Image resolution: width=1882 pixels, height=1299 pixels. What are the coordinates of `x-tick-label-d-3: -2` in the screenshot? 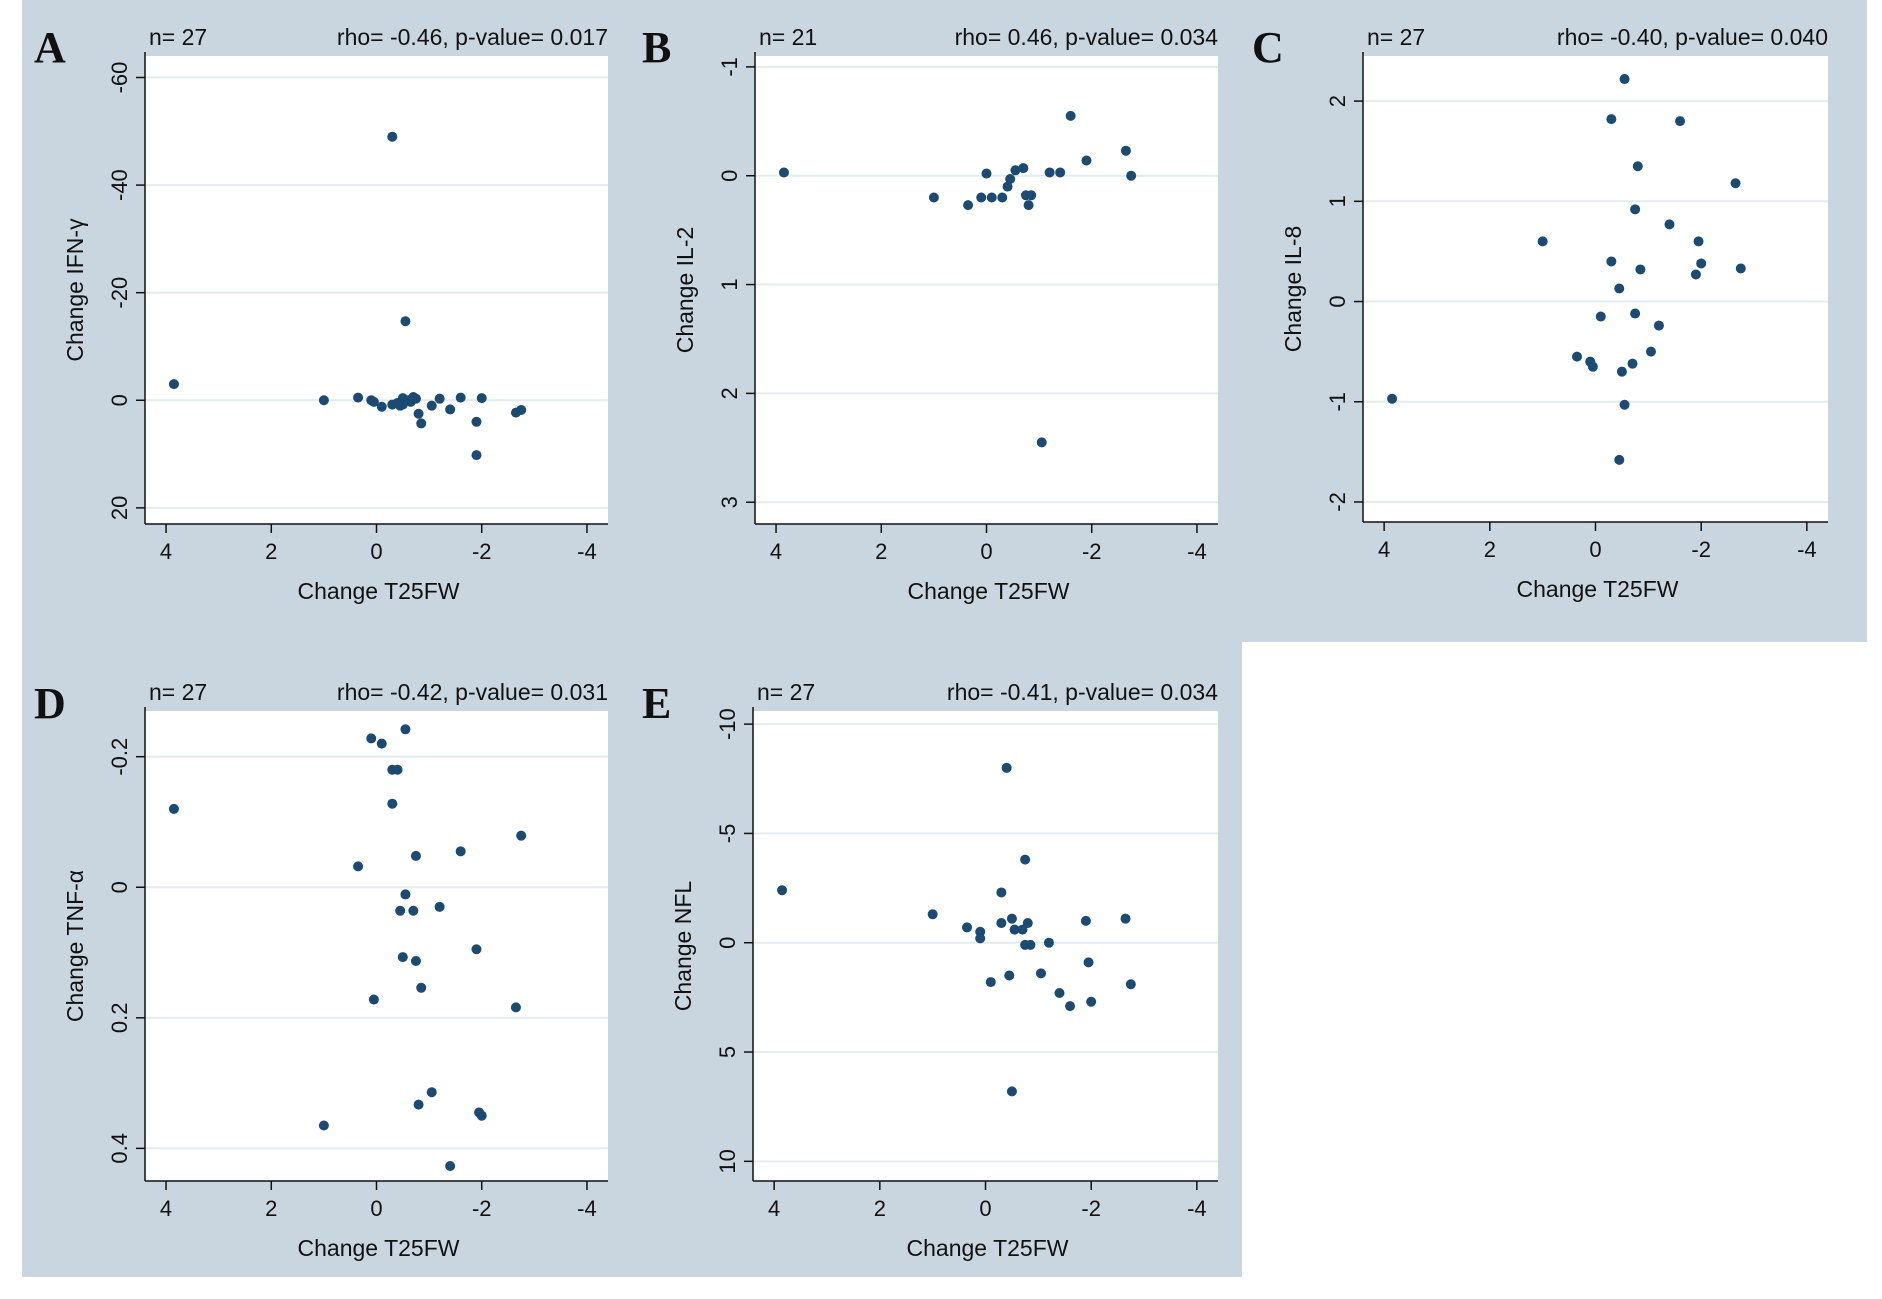 It's located at (482, 1208).